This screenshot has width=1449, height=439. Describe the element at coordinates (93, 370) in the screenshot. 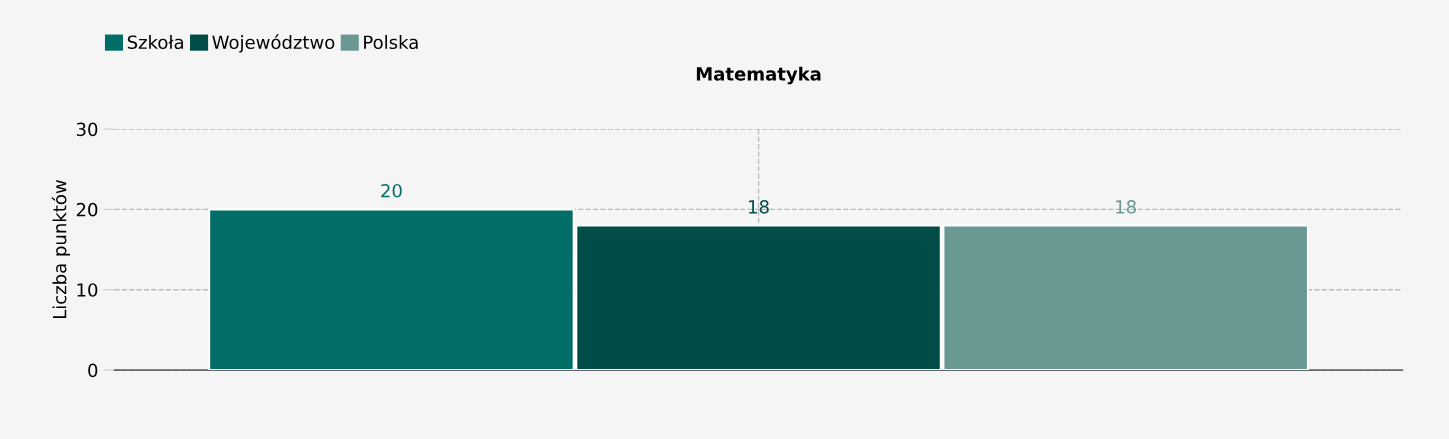

I see `y-tick-label: 0` at that location.